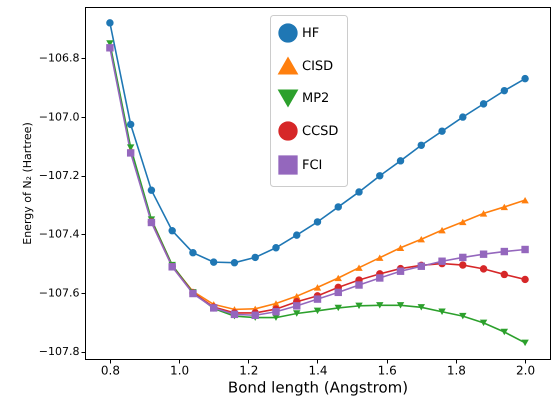 Image resolution: width=555 pixels, height=406 pixels. I want to click on legend-label: CISD, so click(318, 66).